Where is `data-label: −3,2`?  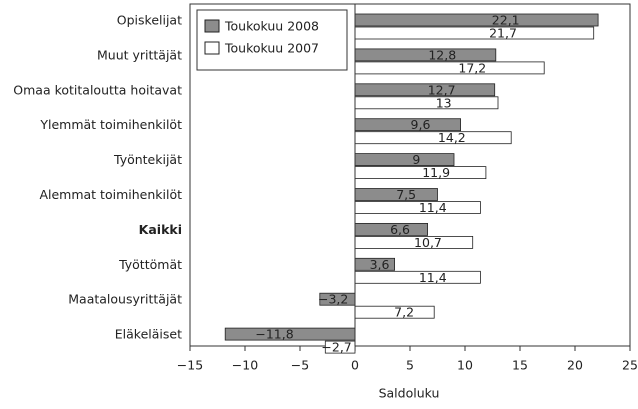 data-label: −3,2 is located at coordinates (333, 299).